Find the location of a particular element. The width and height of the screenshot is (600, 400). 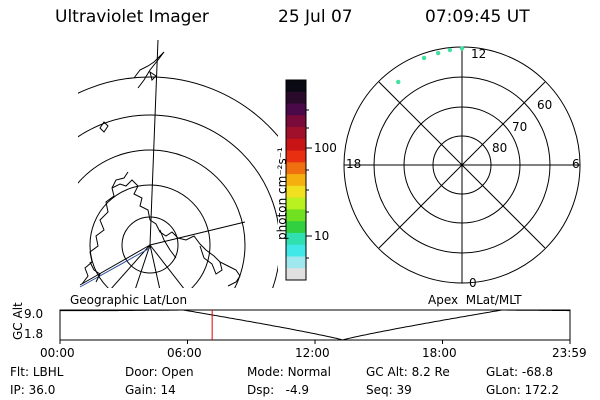

time-label: 07:09:45 UT is located at coordinates (477, 17).